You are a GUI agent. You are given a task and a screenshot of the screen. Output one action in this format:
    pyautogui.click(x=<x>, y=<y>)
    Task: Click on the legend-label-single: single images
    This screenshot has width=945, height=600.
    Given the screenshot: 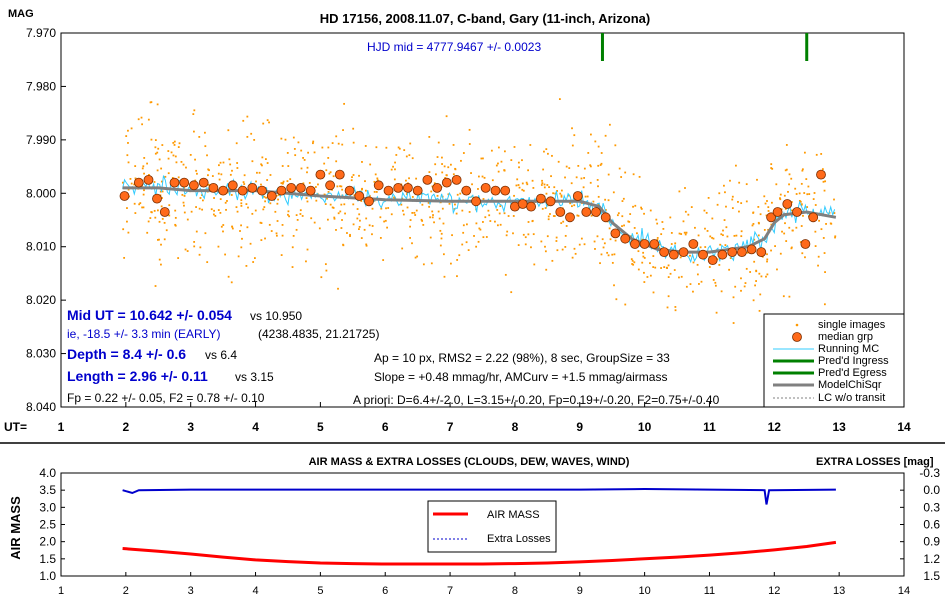 What is the action you would take?
    pyautogui.click(x=852, y=325)
    